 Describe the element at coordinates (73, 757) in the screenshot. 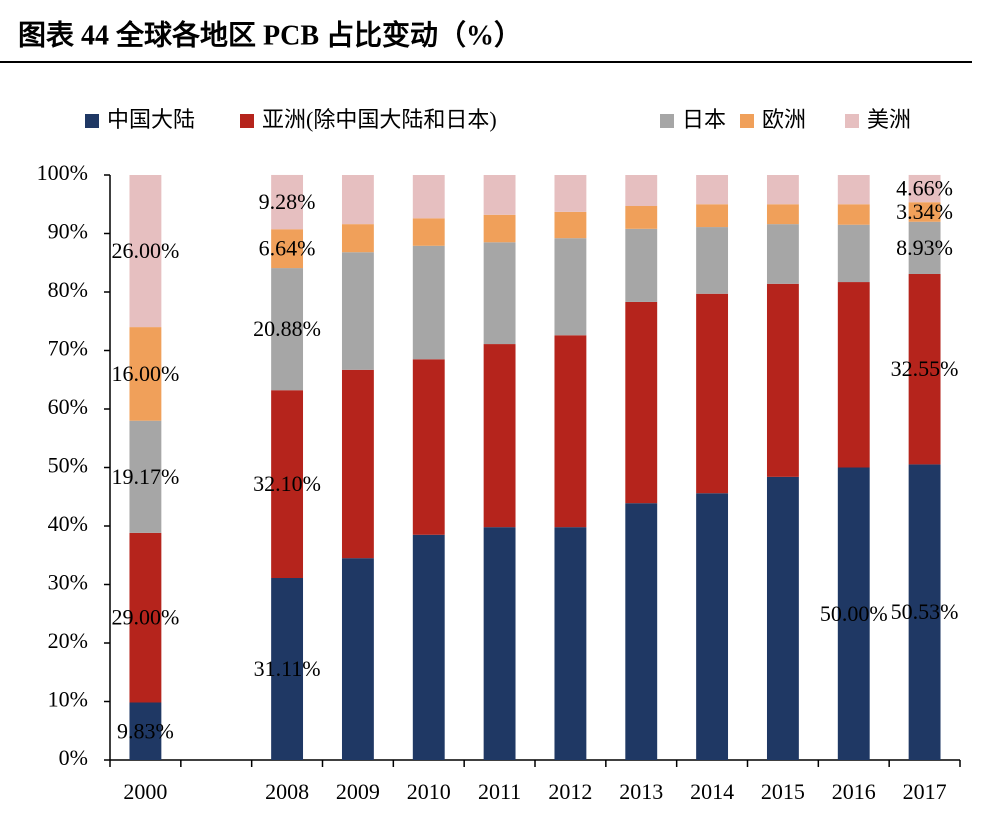

I see `y-tick-label: 0%` at that location.